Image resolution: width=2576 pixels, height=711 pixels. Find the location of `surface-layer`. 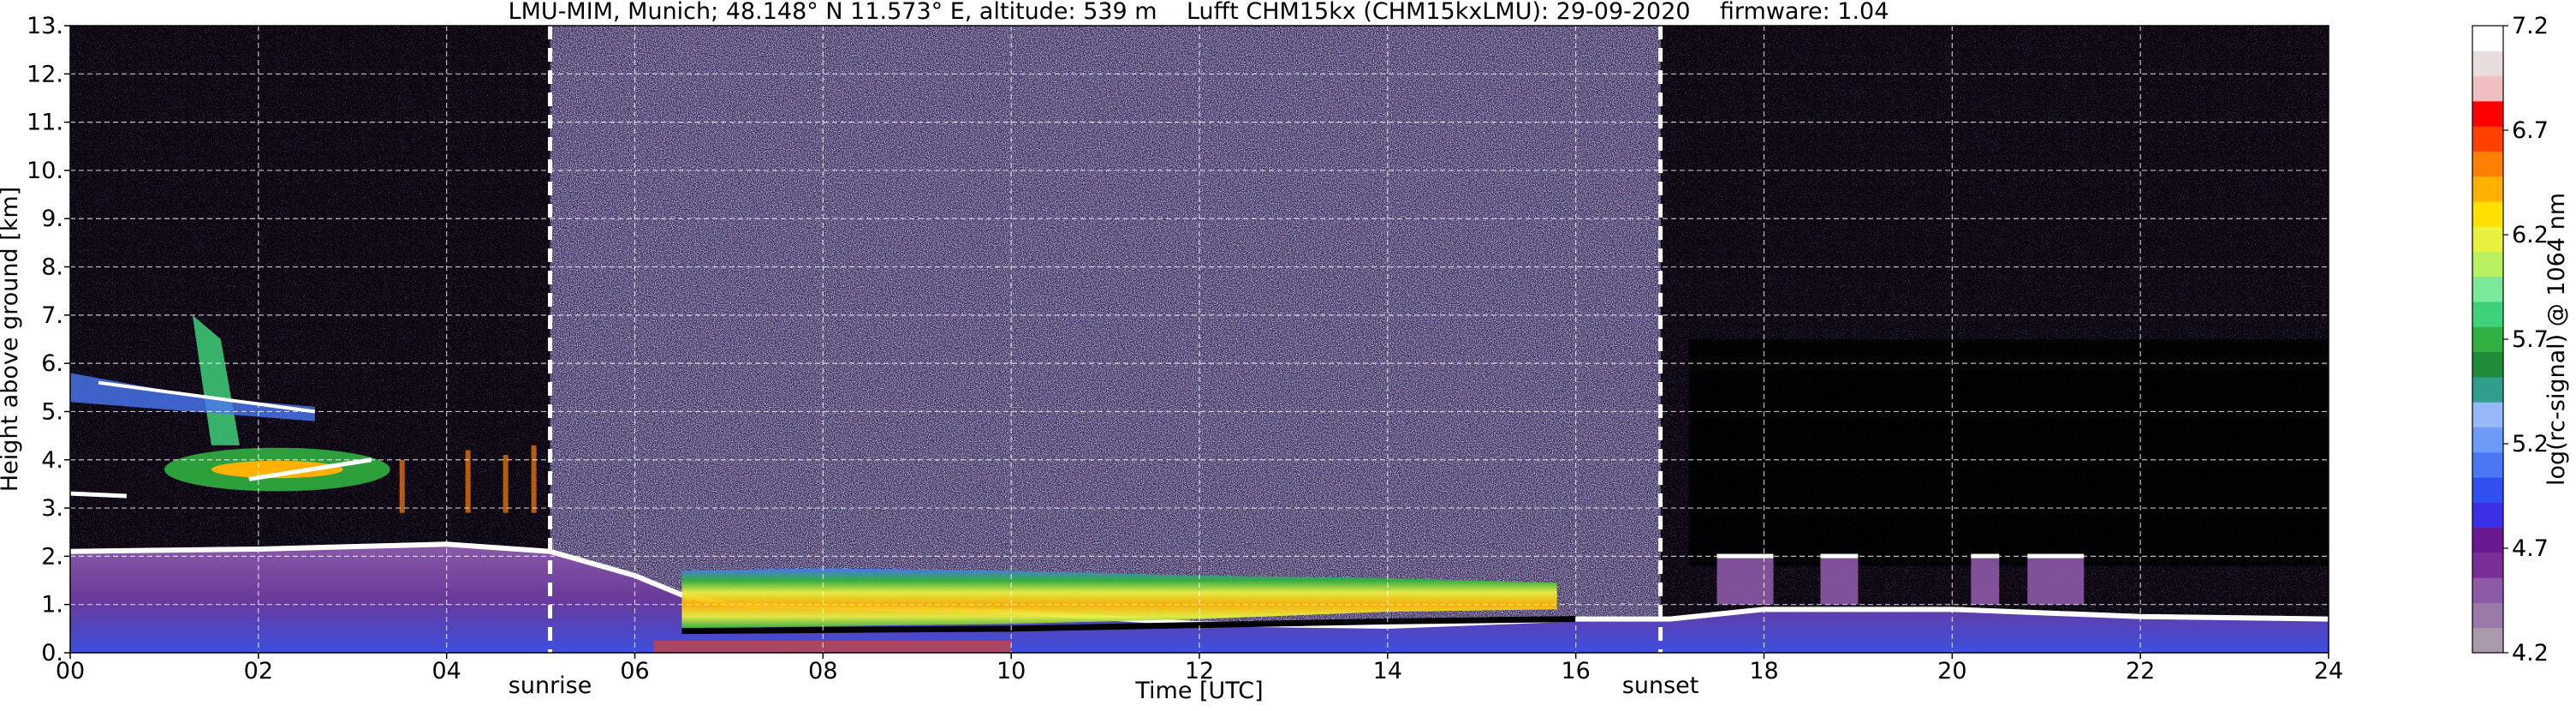

surface-layer is located at coordinates (832, 647).